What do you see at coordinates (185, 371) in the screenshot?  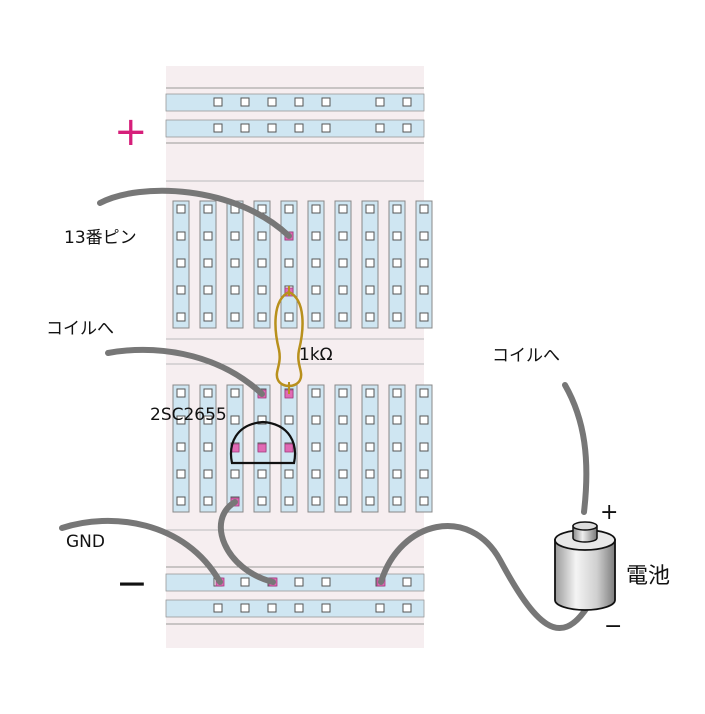 I see `wire-coil-left` at bounding box center [185, 371].